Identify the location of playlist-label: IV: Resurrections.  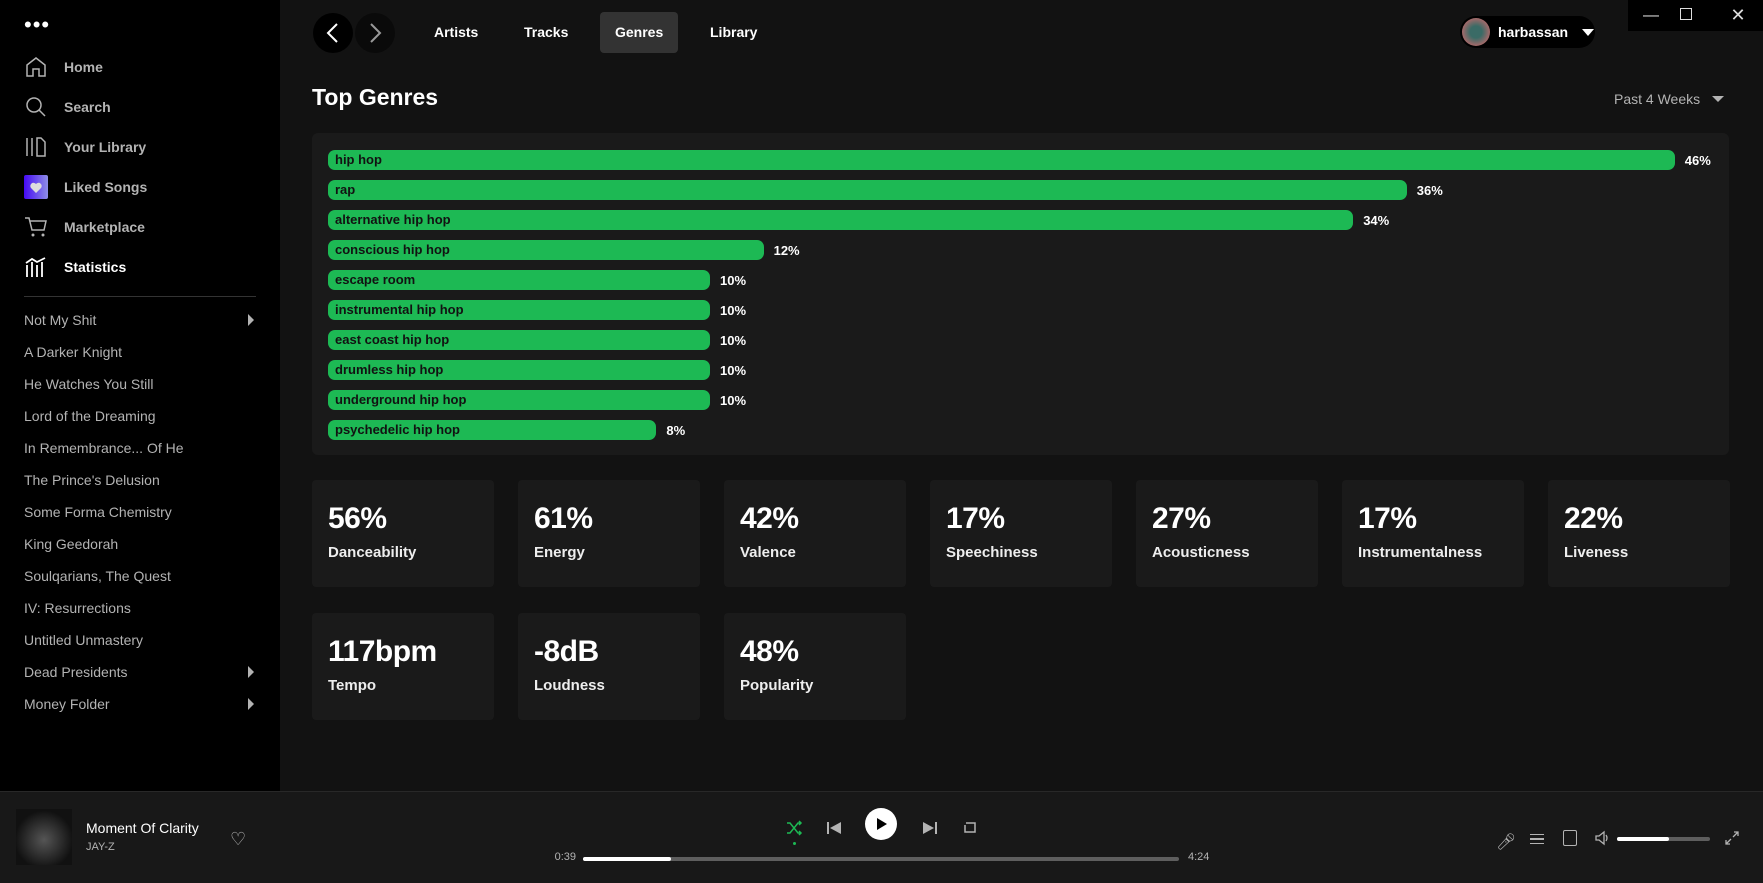
(77, 608).